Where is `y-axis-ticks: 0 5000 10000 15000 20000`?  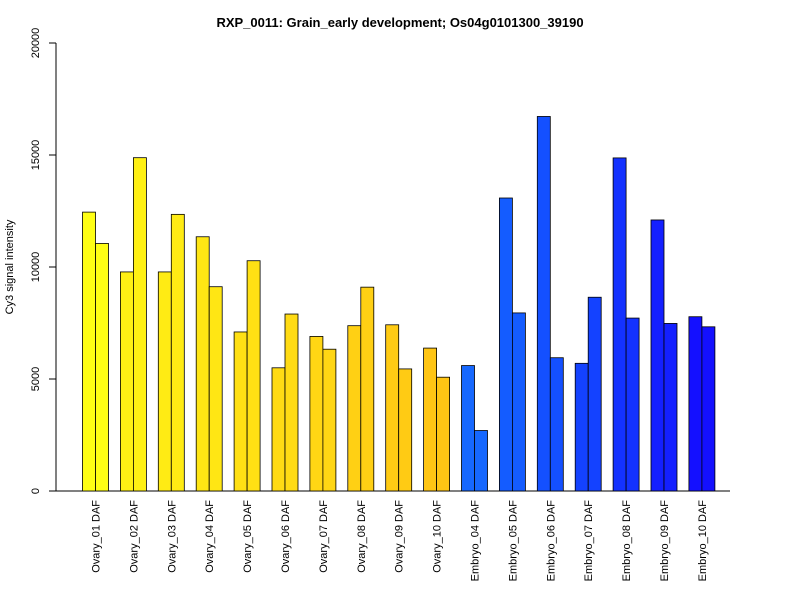 y-axis-ticks: 0 5000 10000 15000 20000 is located at coordinates (43, 261).